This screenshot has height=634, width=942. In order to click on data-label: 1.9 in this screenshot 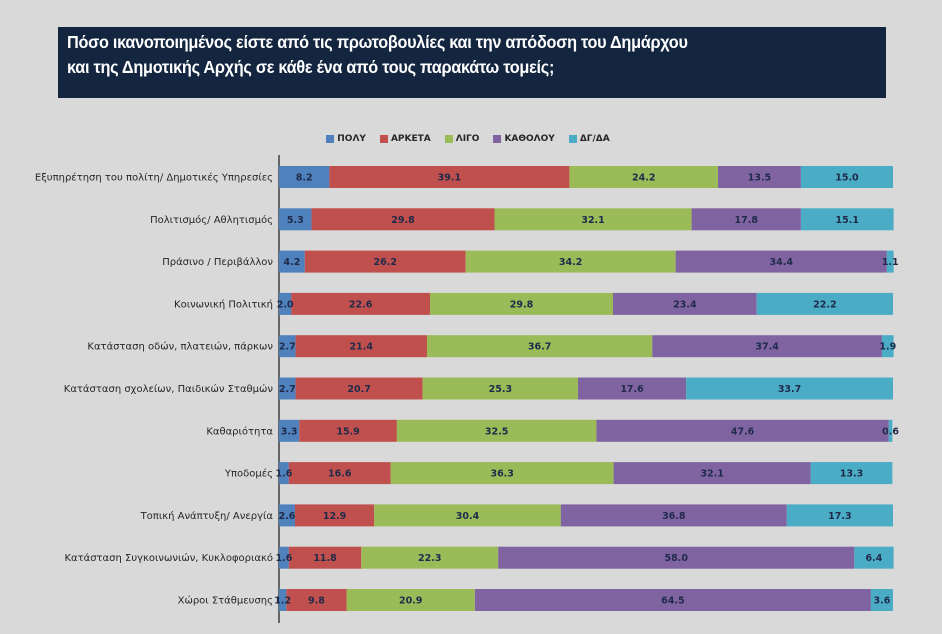, I will do `click(887, 347)`.